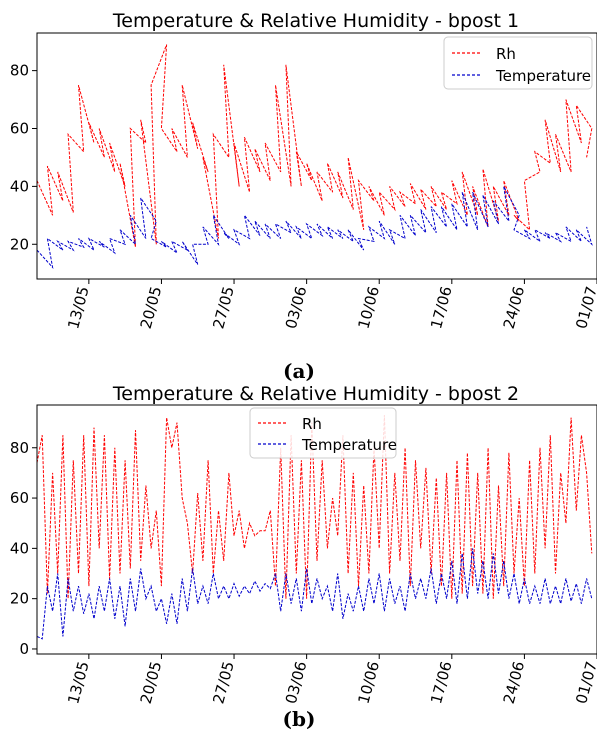 The width and height of the screenshot is (597, 731). Describe the element at coordinates (24, 649) in the screenshot. I see `y-tick-label: 0` at that location.